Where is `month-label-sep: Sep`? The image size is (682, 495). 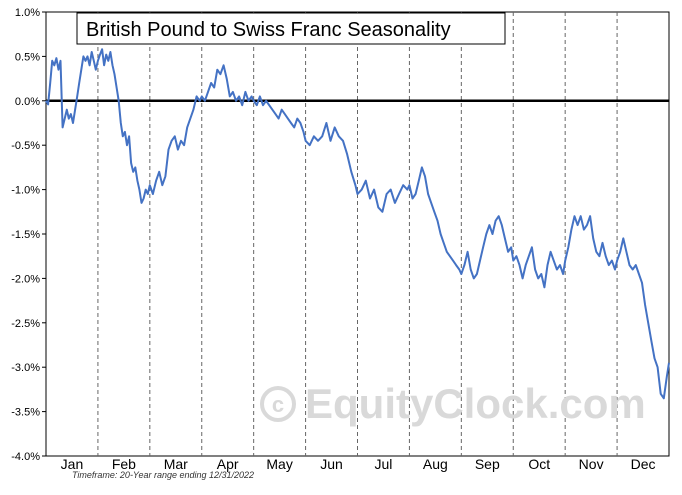
month-label-sep: Sep is located at coordinates (487, 464).